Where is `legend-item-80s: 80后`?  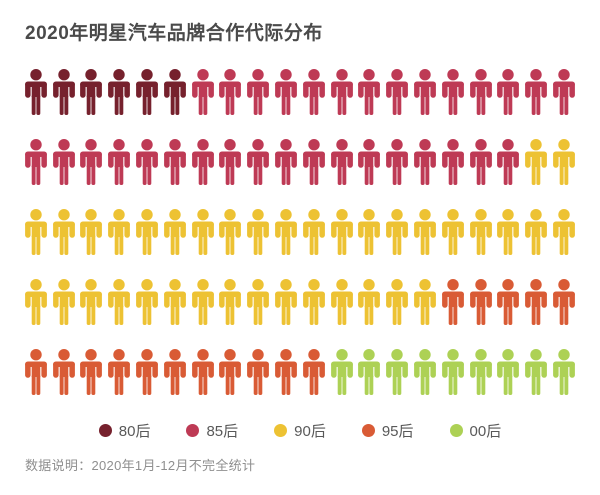
legend-item-80s: 80后 is located at coordinates (124, 430).